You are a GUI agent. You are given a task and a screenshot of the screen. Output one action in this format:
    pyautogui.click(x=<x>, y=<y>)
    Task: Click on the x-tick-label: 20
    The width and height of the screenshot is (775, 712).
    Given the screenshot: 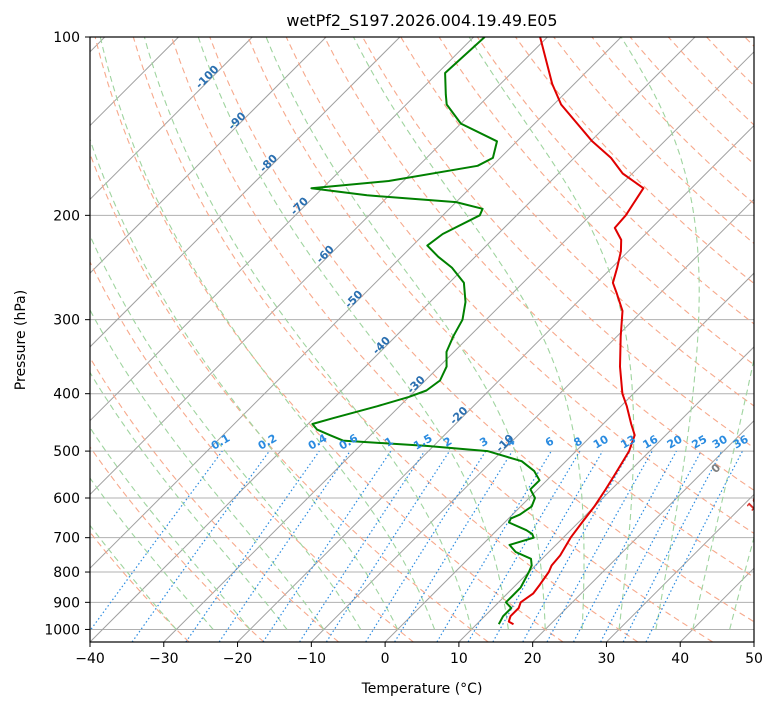 What is the action you would take?
    pyautogui.click(x=533, y=659)
    